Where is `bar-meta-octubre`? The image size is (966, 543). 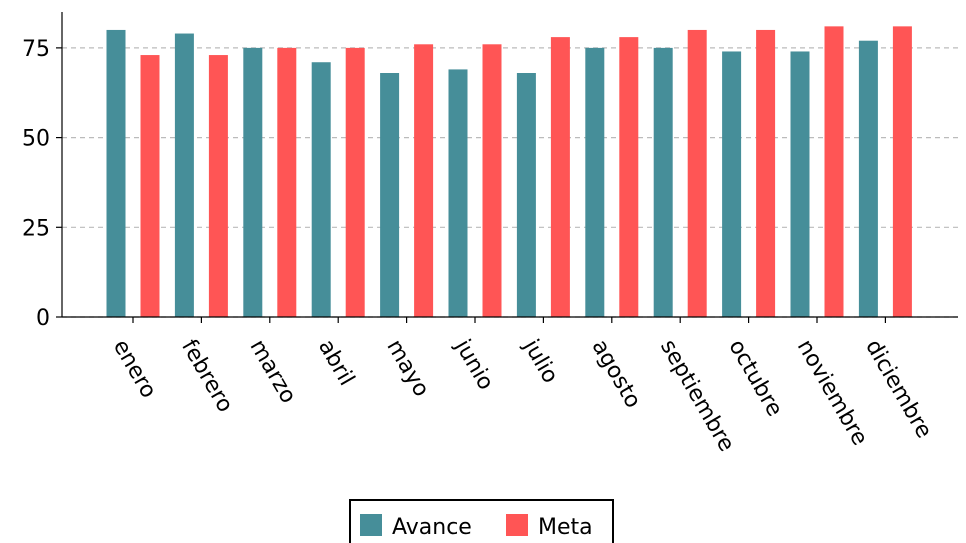
bar-meta-octubre is located at coordinates (766, 173).